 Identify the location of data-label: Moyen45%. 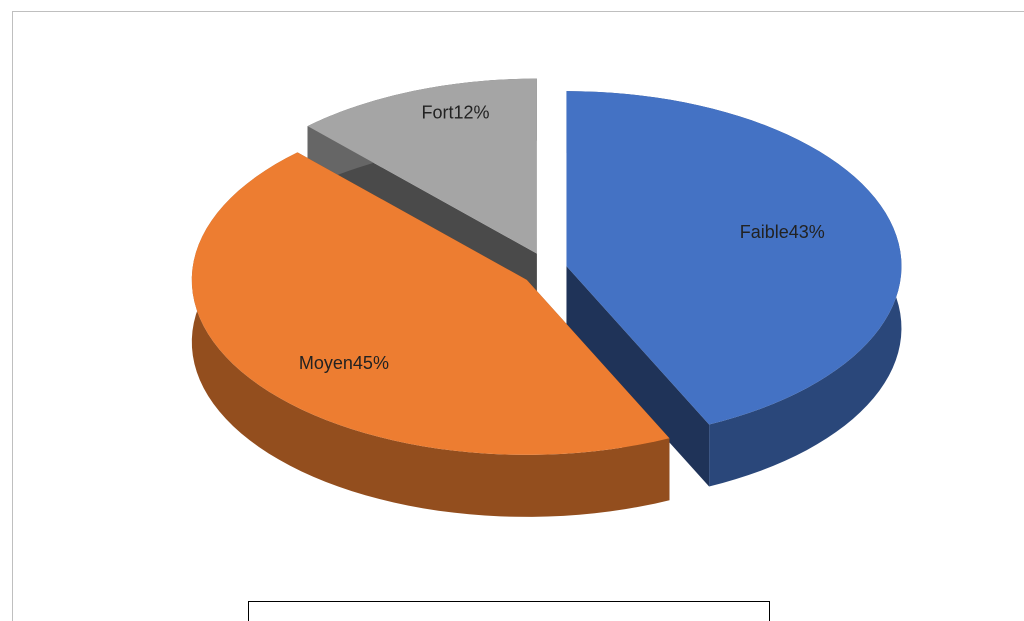
(344, 363).